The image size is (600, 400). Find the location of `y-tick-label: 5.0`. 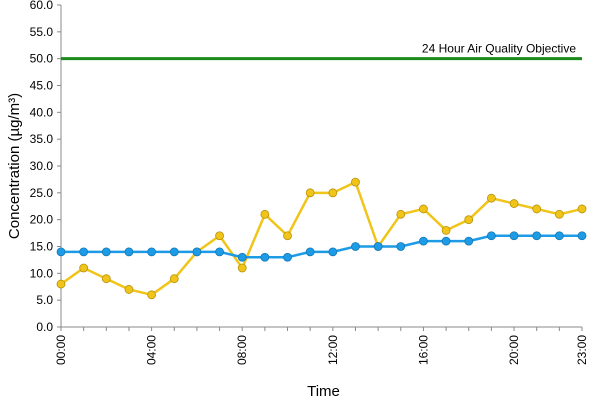

y-tick-label: 5.0 is located at coordinates (44, 300).